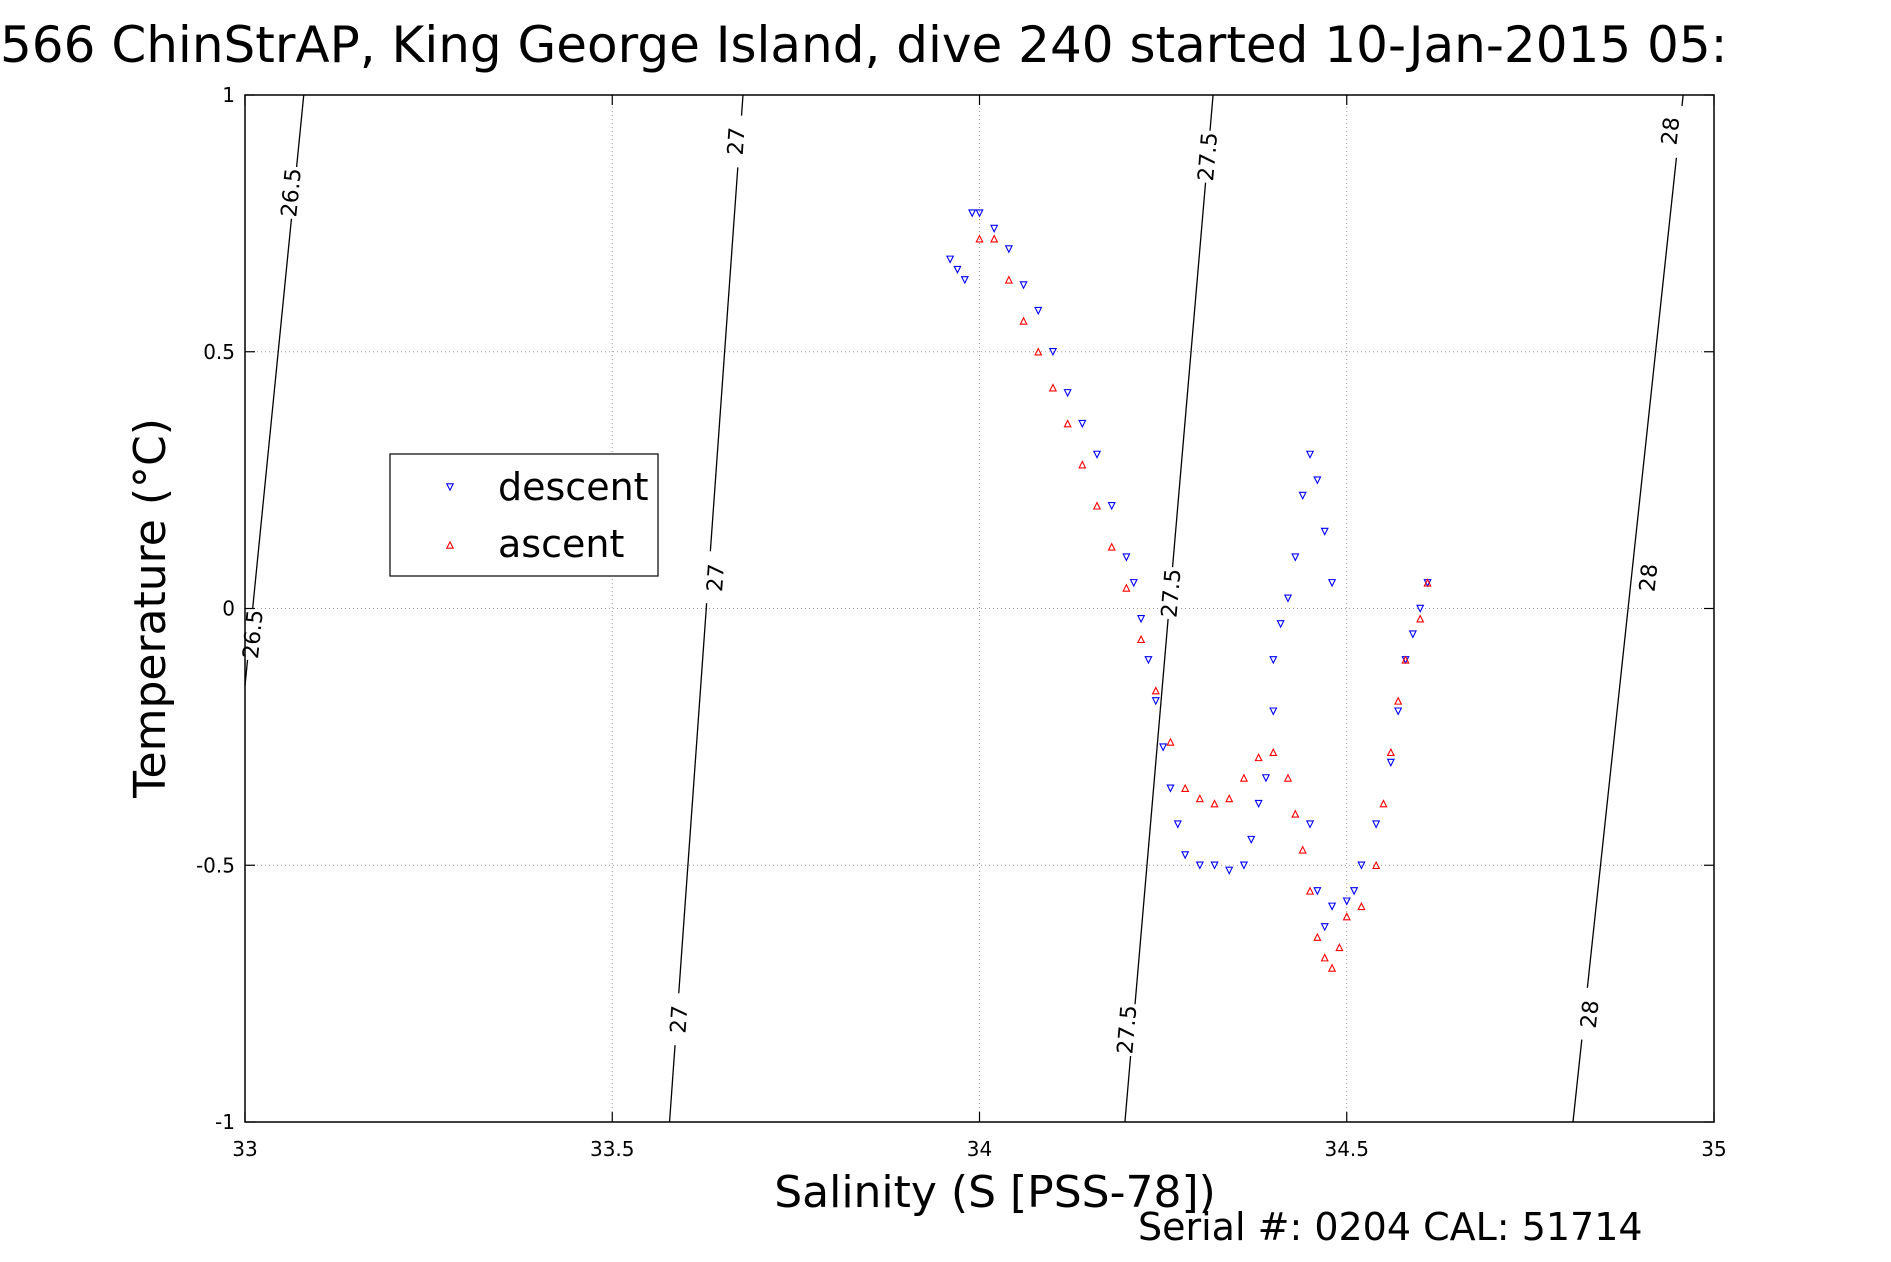  Describe the element at coordinates (228, 609) in the screenshot. I see `y-tick-label: 0` at that location.